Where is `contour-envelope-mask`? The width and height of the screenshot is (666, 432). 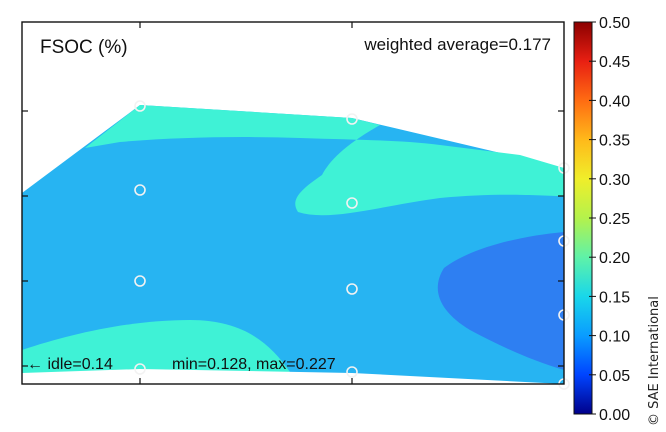 contour-envelope-mask is located at coordinates (293, 376).